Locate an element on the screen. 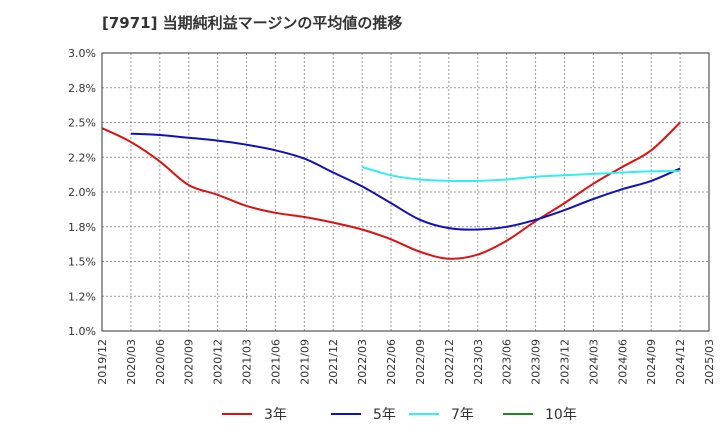  x-tick-label: 2019/12 is located at coordinates (102, 362).